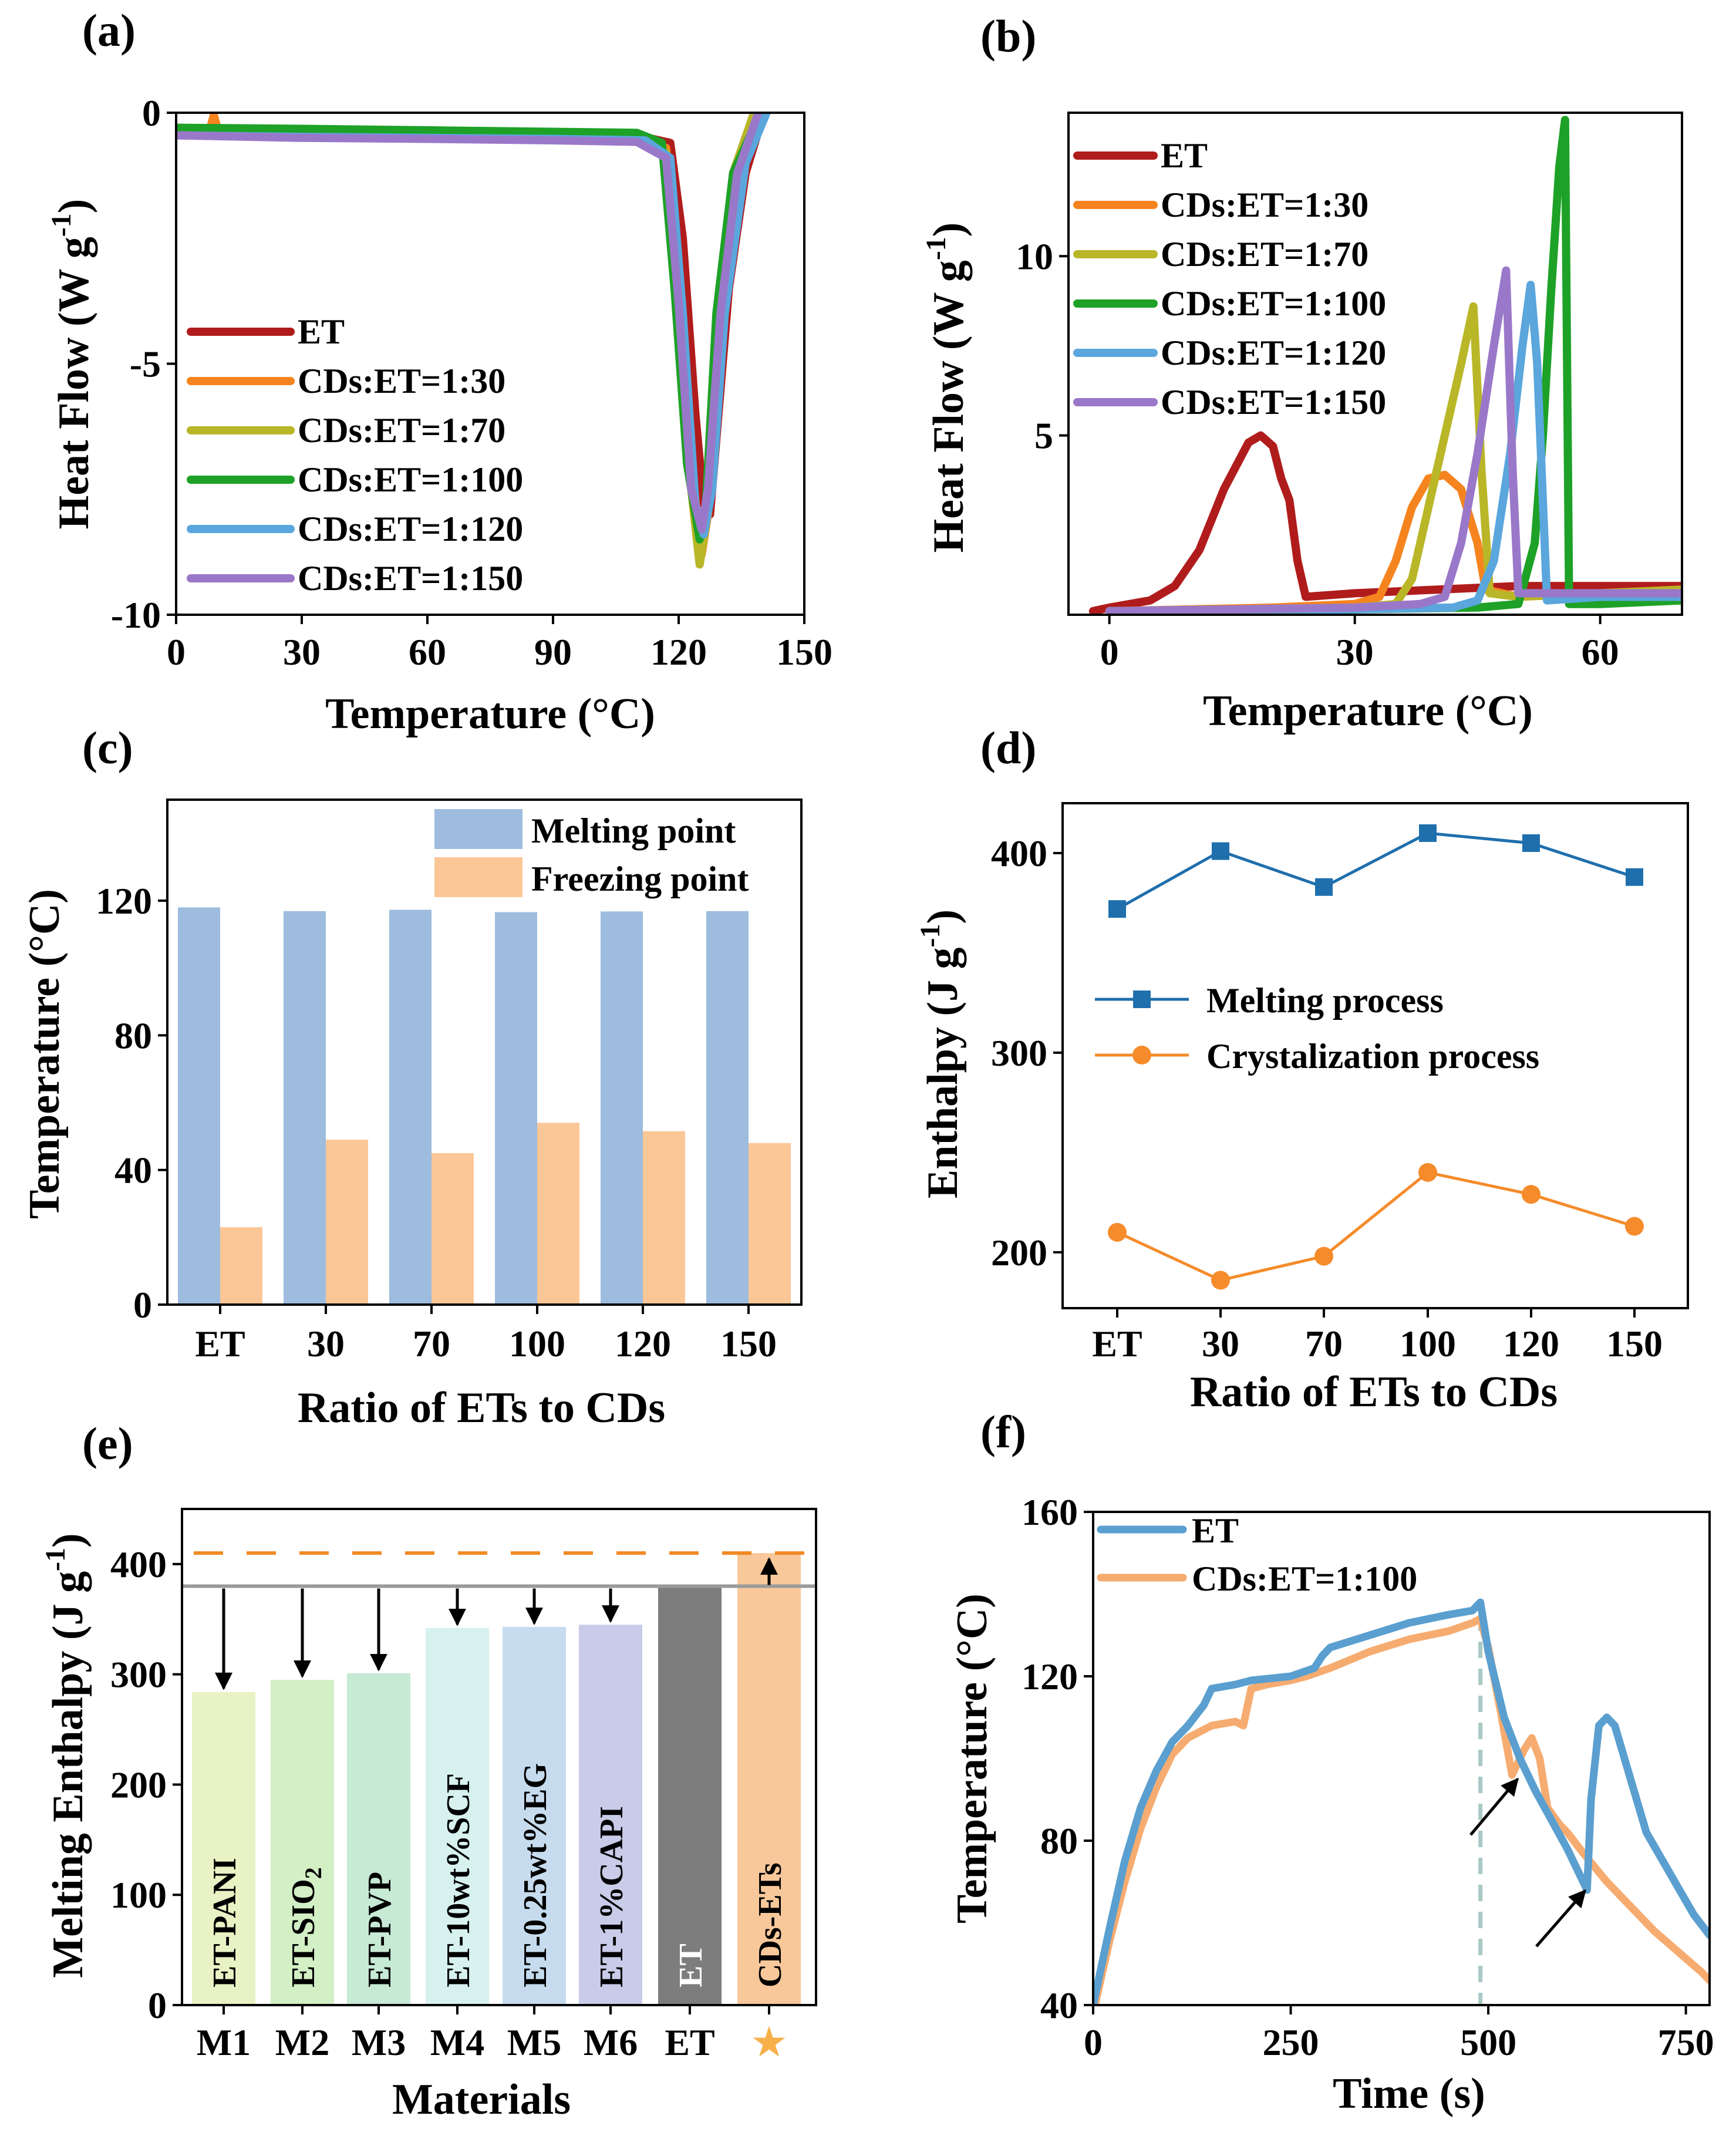 This screenshot has width=1736, height=2146. Describe the element at coordinates (1034, 256) in the screenshot. I see `y-tick-label: 10` at that location.